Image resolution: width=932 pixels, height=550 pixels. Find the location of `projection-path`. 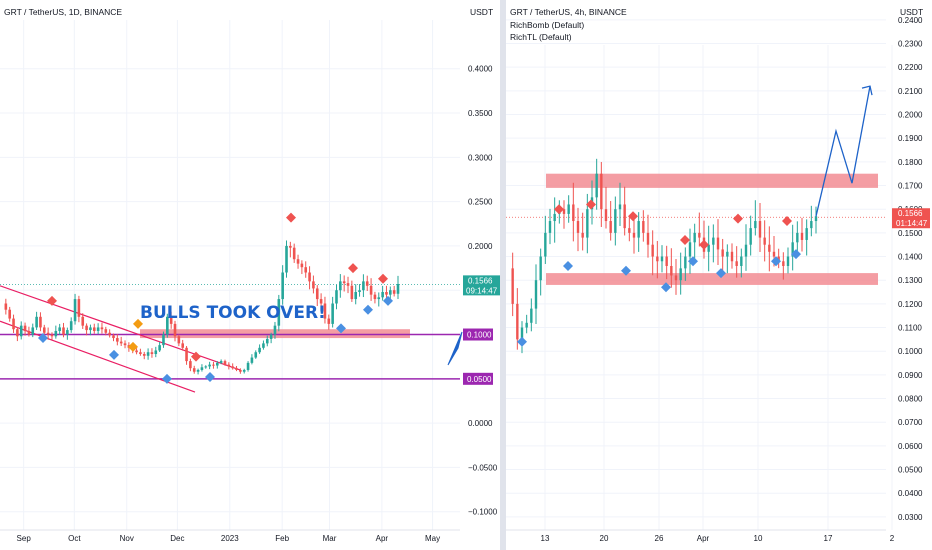

projection-path is located at coordinates (843, 151).